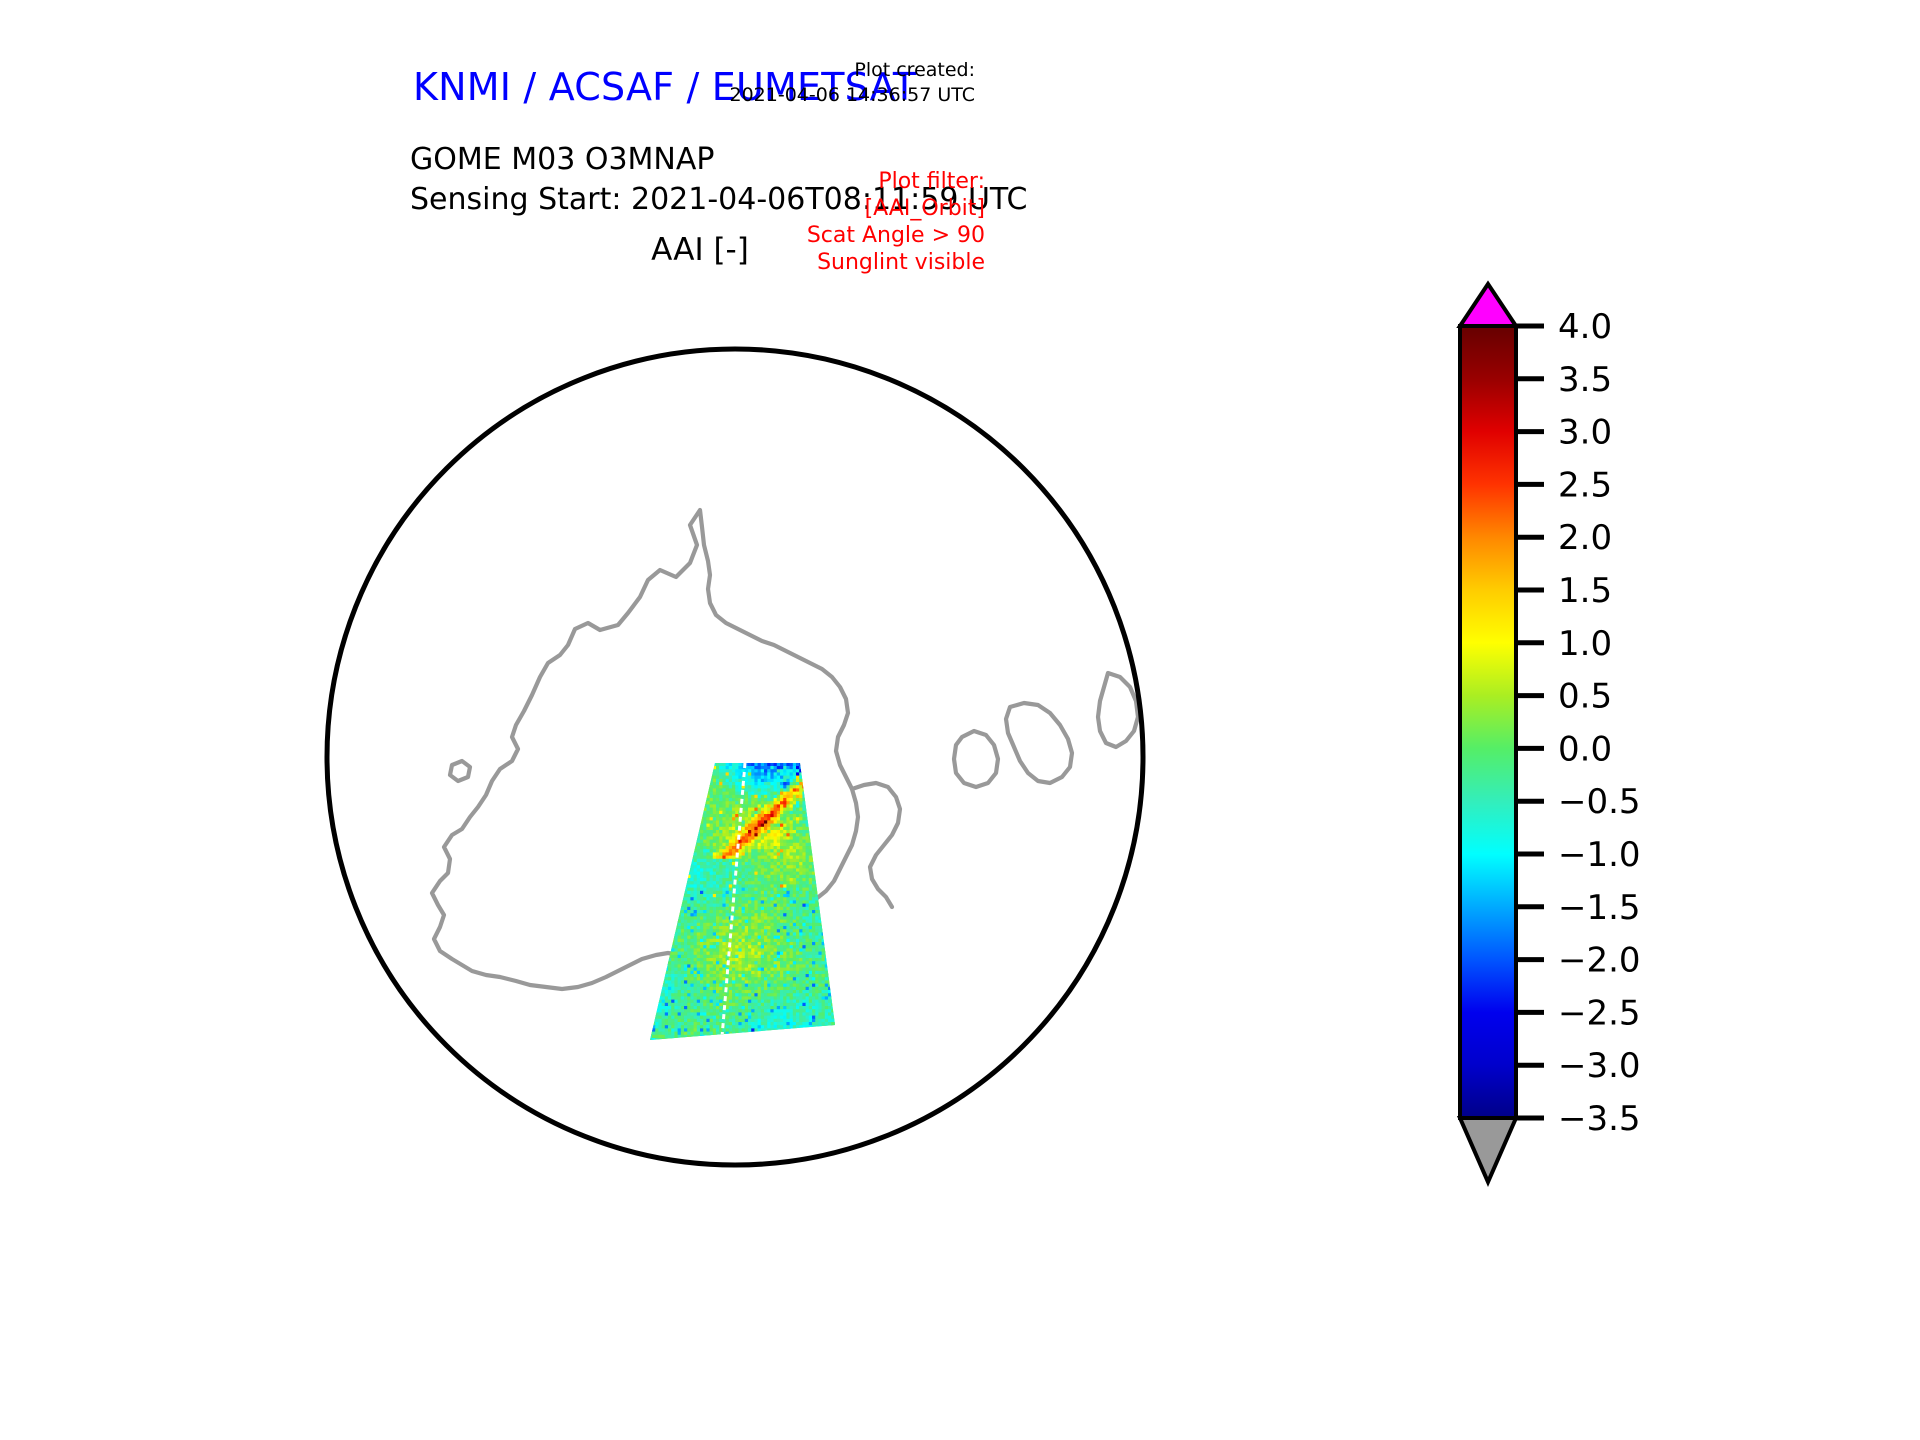 The width and height of the screenshot is (1920, 1440). What do you see at coordinates (1488, 722) in the screenshot?
I see `colorbar-gradient` at bounding box center [1488, 722].